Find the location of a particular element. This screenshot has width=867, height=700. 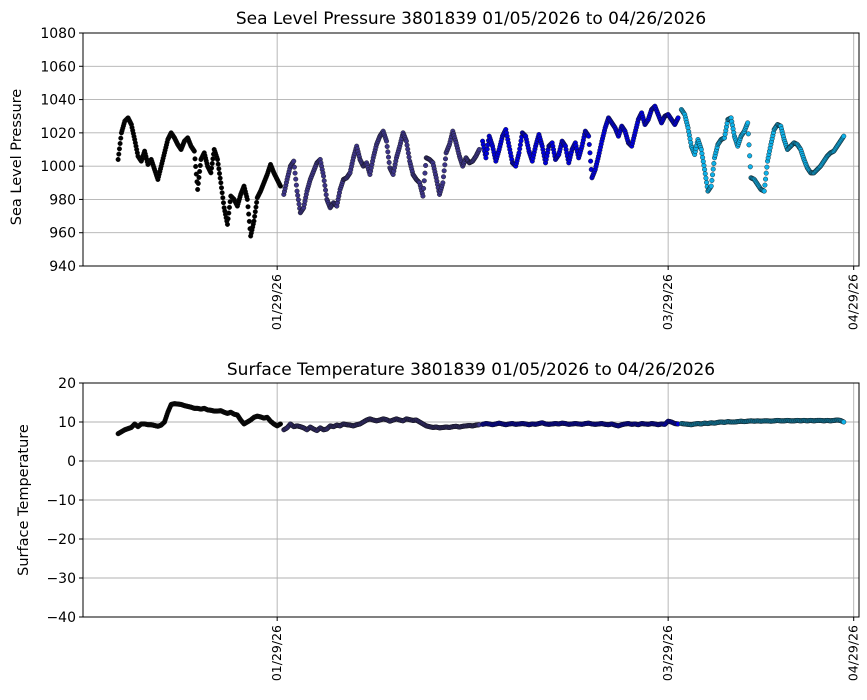

y-tick-label: 980 is located at coordinates (62, 200).